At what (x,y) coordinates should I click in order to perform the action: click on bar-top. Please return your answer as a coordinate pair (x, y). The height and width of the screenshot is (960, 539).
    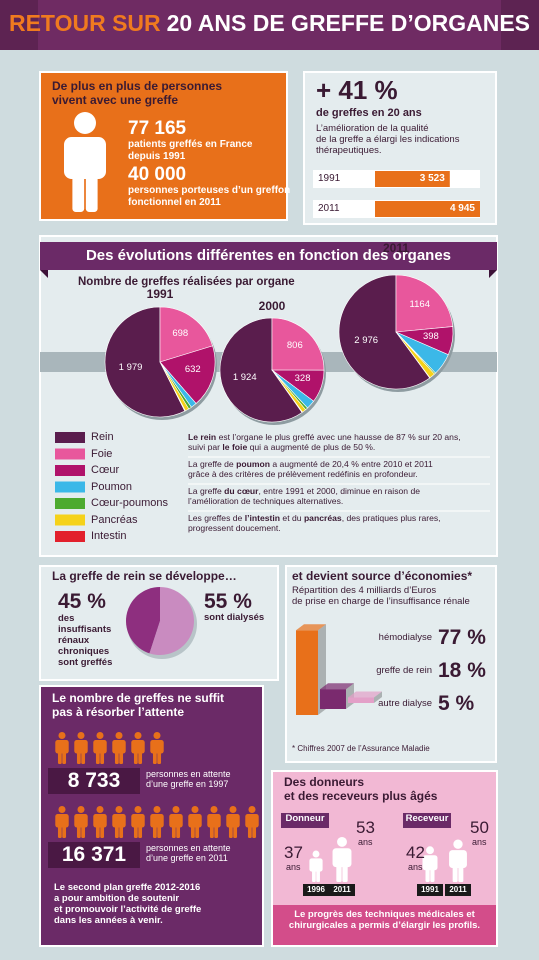
    Looking at the image, I should click on (365, 694).